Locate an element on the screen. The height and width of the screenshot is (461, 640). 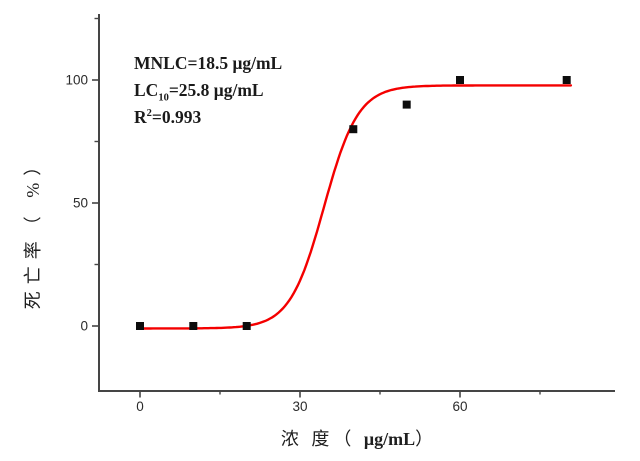
y-tick-label: 0 is located at coordinates (84, 326).